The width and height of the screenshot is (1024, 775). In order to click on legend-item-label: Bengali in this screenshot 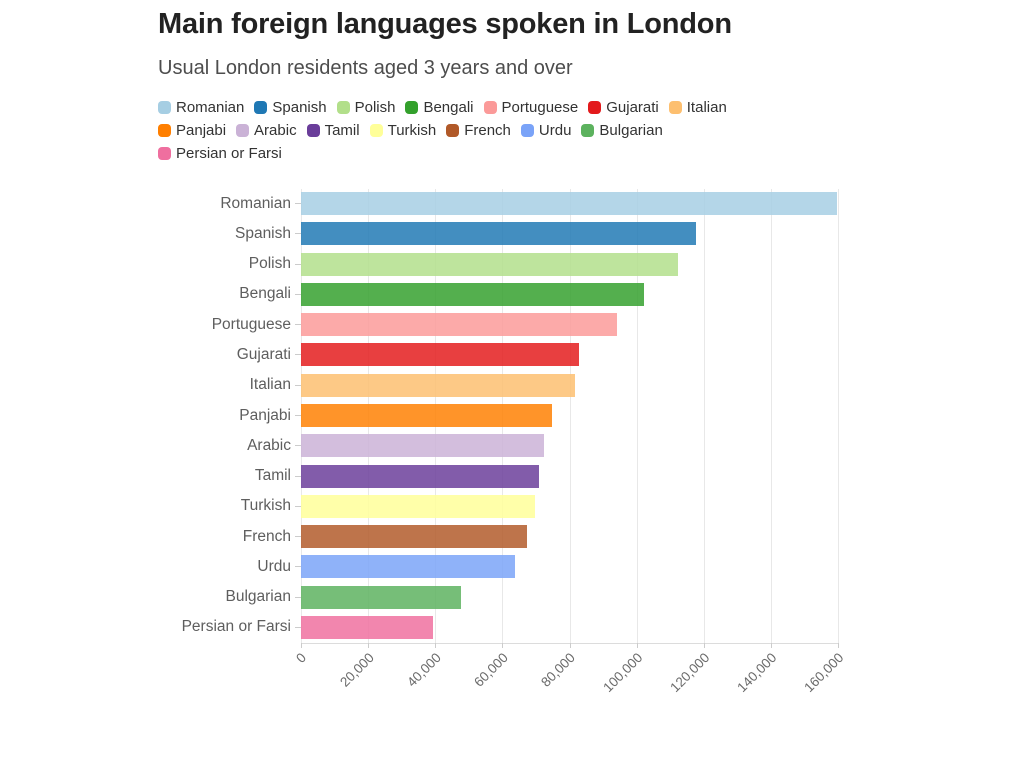, I will do `click(448, 107)`.